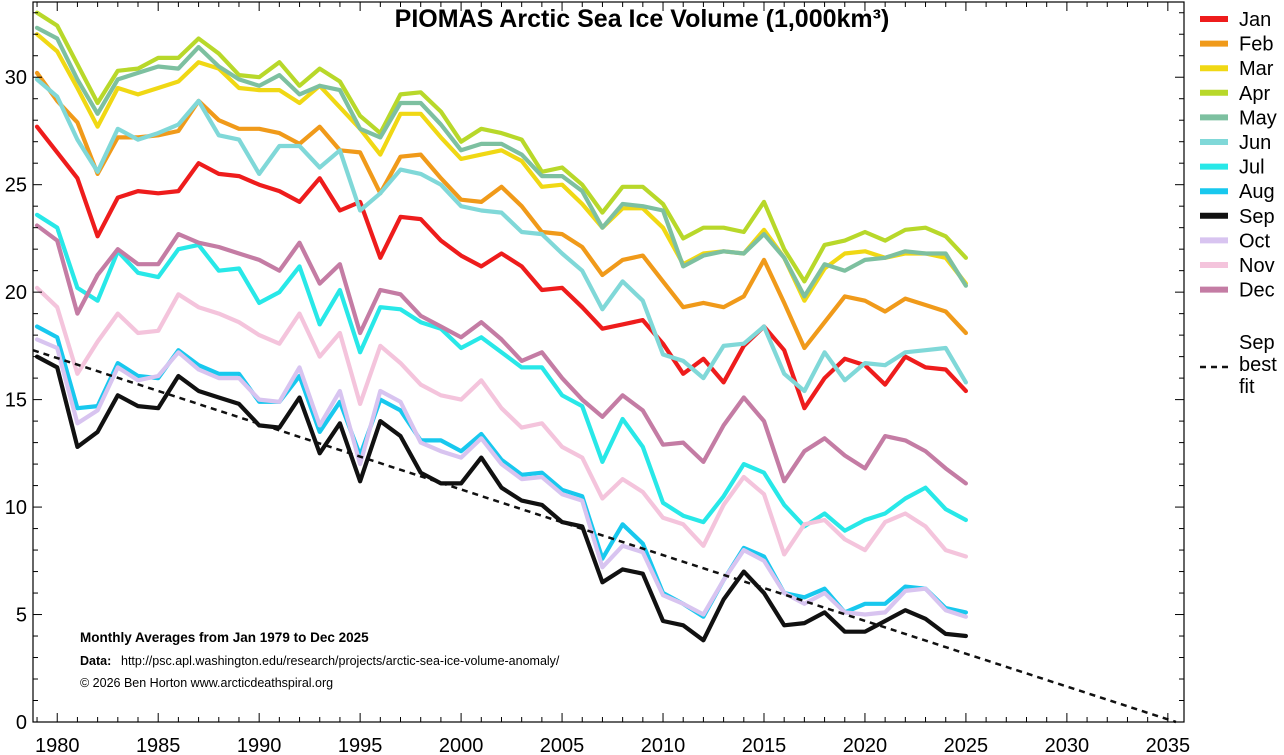  I want to click on legend-label-sep-best-fit: best, so click(1258, 365).